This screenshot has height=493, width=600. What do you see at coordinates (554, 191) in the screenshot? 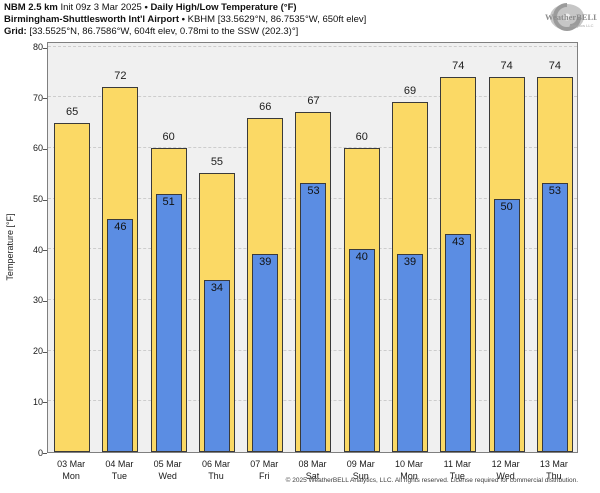
I see `low-value-label: 53` at bounding box center [554, 191].